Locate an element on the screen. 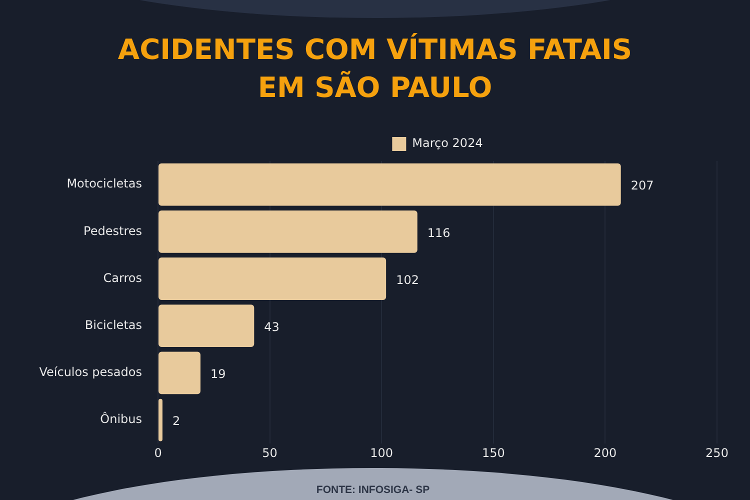  x-tick-label: 250 is located at coordinates (717, 453).